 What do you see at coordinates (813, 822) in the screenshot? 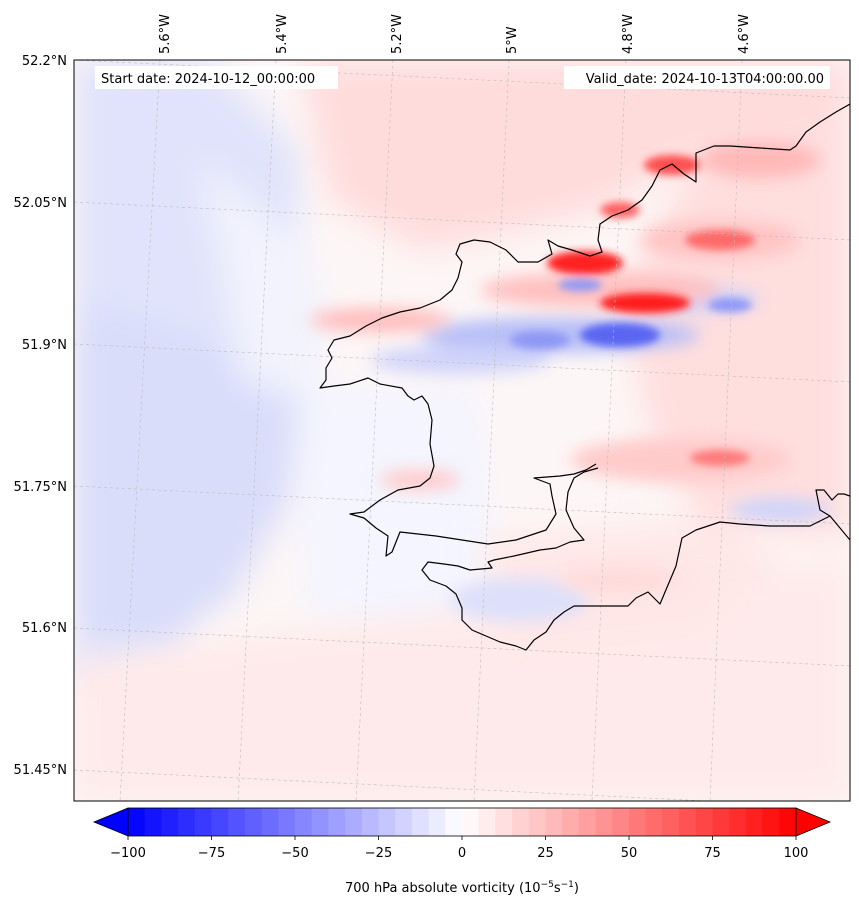
I see `colorbar-extend-max` at bounding box center [813, 822].